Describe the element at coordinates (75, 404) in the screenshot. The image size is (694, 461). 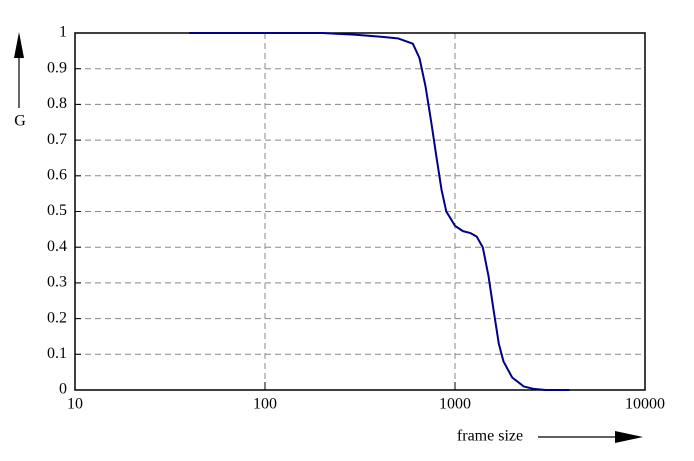
I see `x-tick-label: 10` at that location.